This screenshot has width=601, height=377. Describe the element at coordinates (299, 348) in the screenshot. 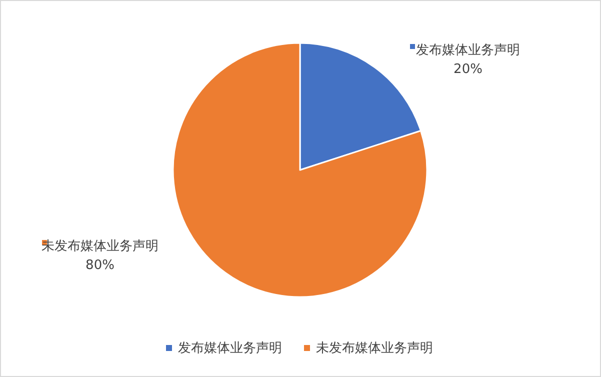

I see `legend: 发布媒体业务声明 未发布媒体业务声明` at that location.